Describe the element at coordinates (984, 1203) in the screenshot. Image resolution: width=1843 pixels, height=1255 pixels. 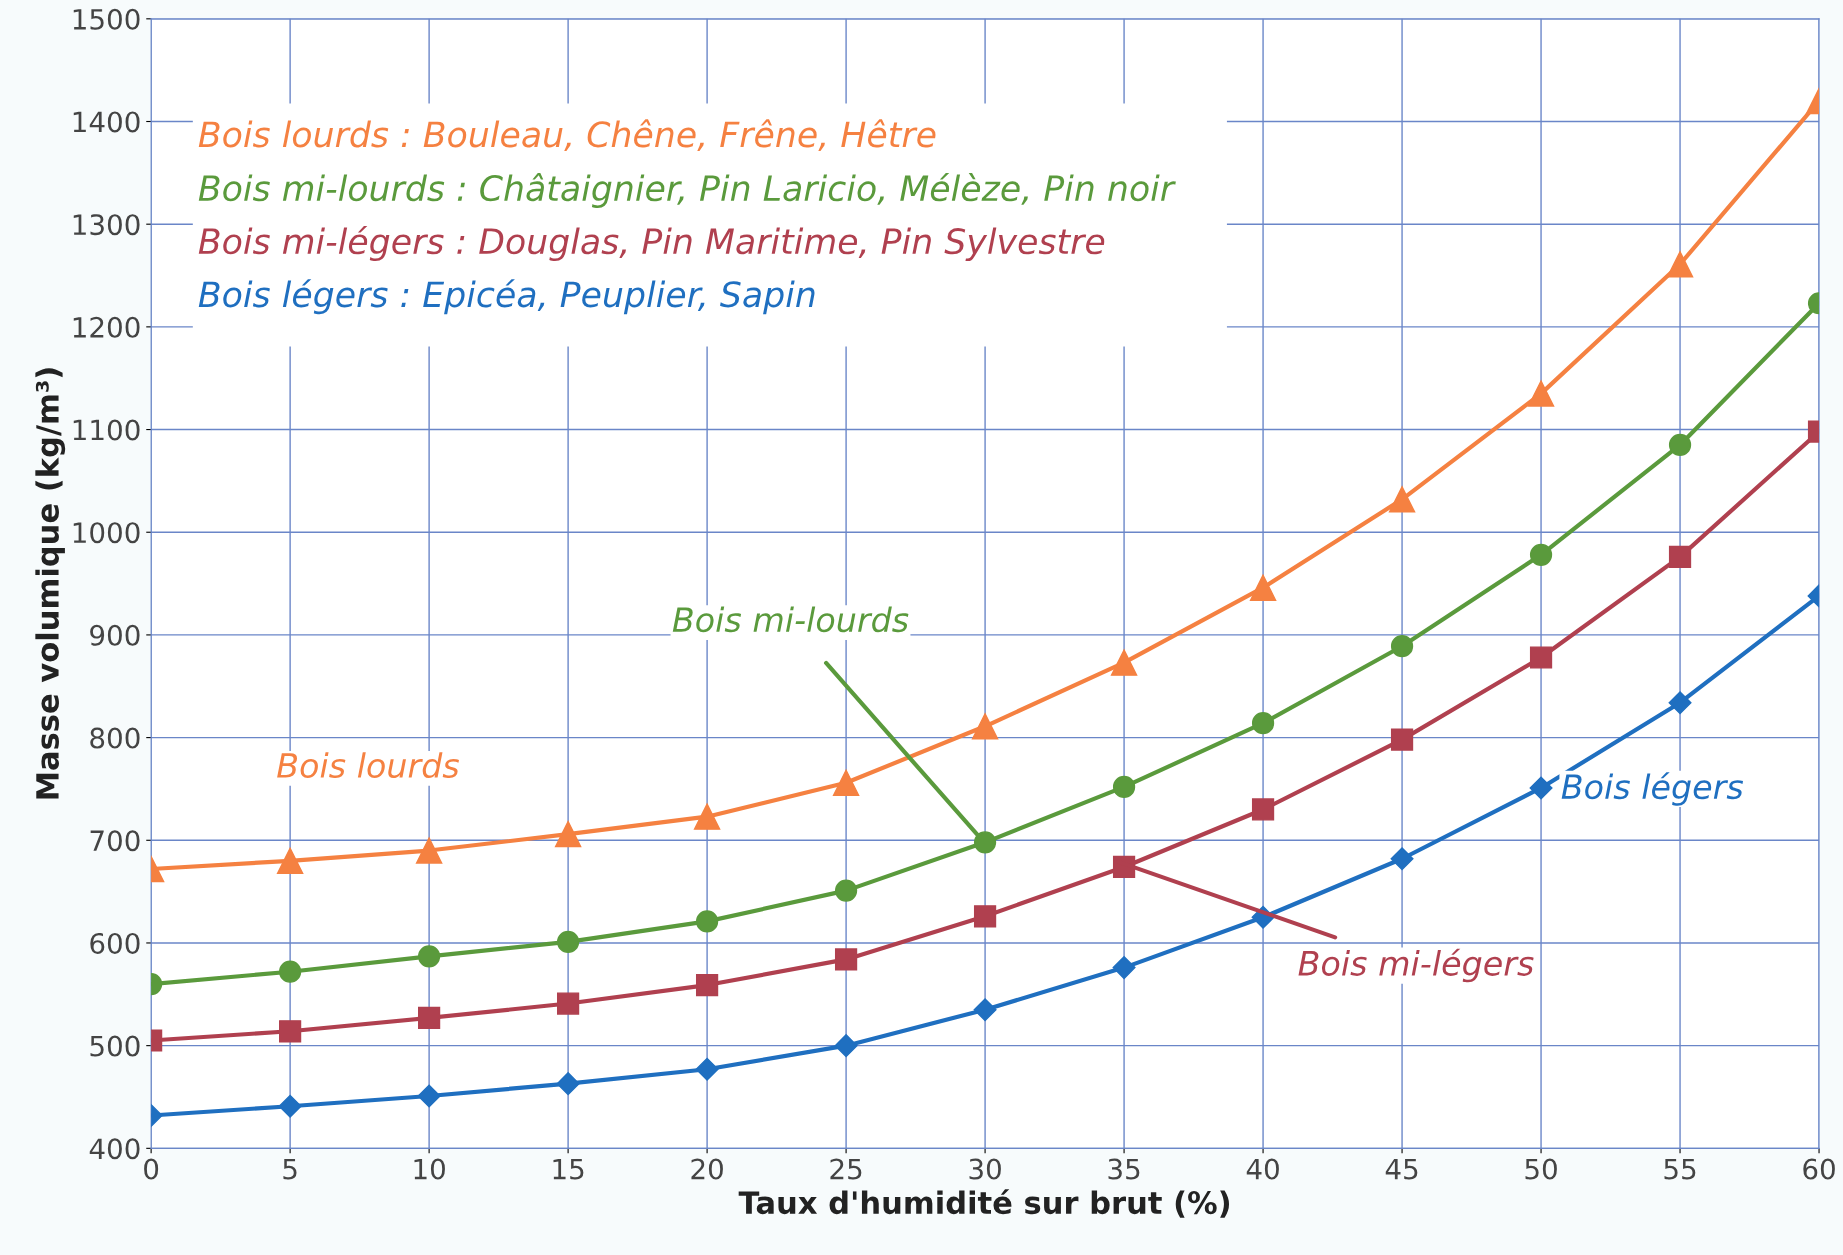
I see `x-axis-title: Taux d'humidité sur brut (%)` at that location.